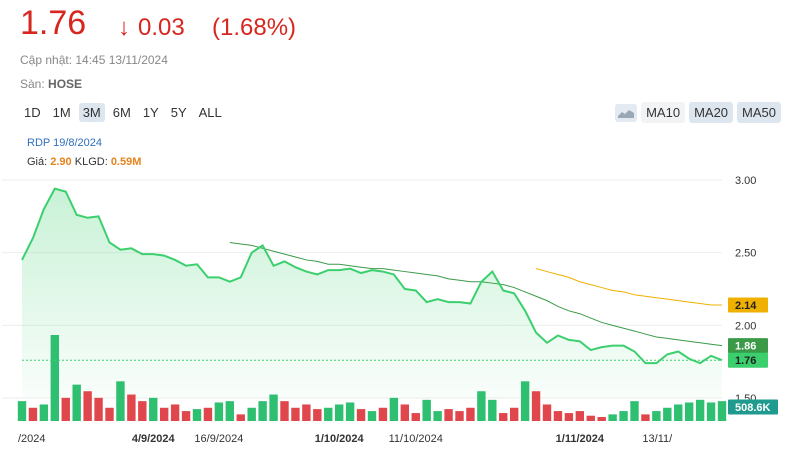 The width and height of the screenshot is (793, 457). Describe the element at coordinates (745, 181) in the screenshot. I see `y-tick-label: 3.00` at that location.